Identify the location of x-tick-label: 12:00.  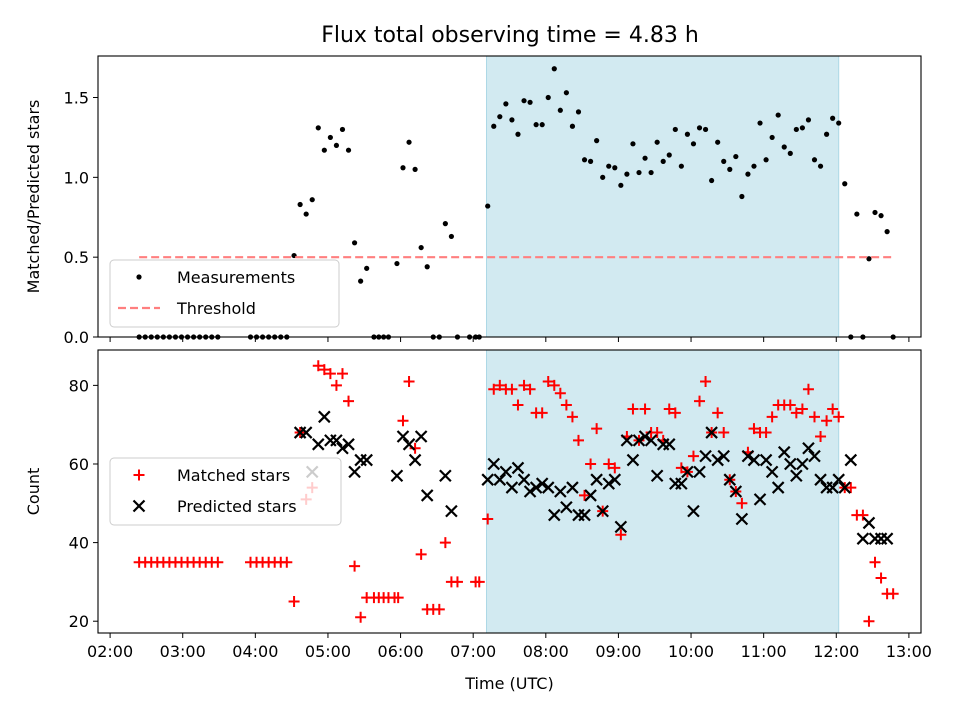
(836, 651).